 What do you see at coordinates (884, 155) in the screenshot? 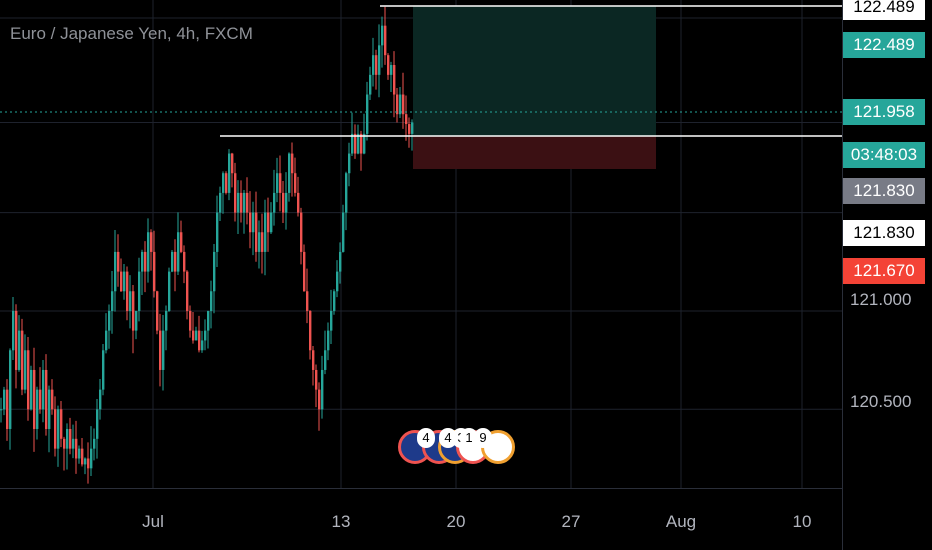
I see `price-tag-countdown: 03:48:03` at bounding box center [884, 155].